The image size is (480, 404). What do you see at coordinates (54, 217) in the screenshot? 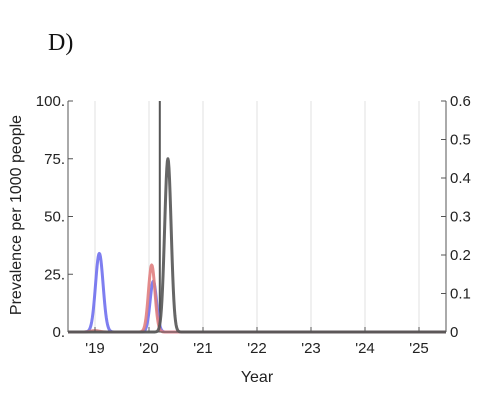
I see `y-left-tick-label: 50.` at bounding box center [54, 217].